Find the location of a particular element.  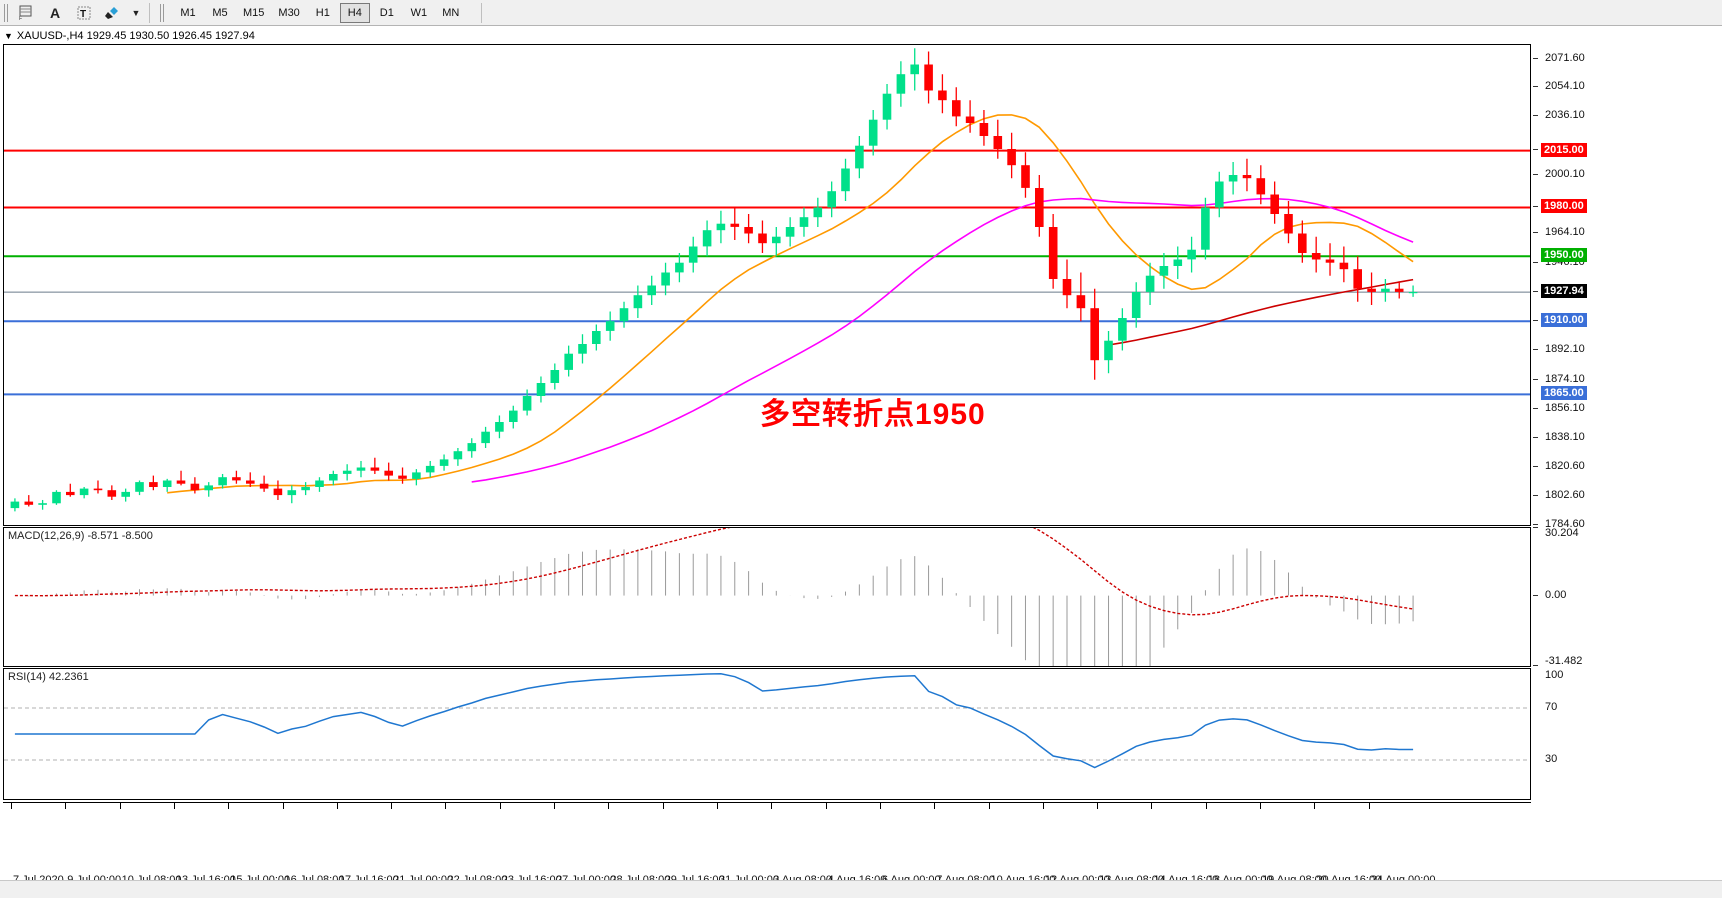

timeframe-button-m30: M30 is located at coordinates (289, 12).